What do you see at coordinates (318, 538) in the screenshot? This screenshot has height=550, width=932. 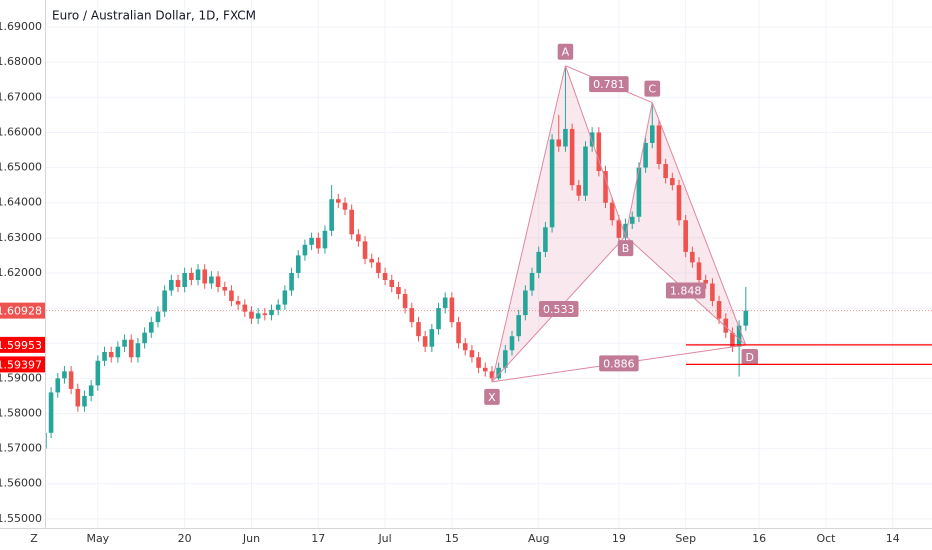 I see `x-tick-label: 17` at bounding box center [318, 538].